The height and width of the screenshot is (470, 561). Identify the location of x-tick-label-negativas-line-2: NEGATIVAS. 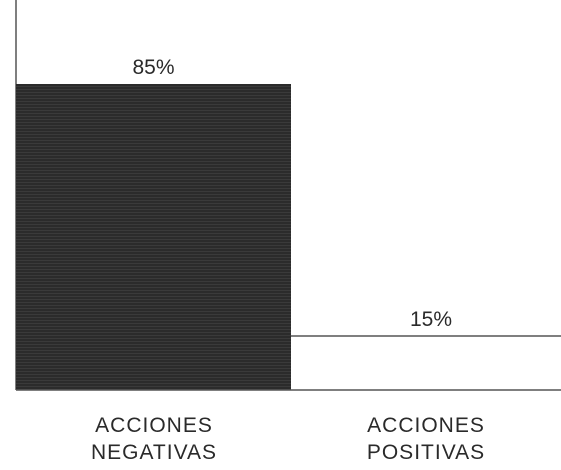
(154, 452).